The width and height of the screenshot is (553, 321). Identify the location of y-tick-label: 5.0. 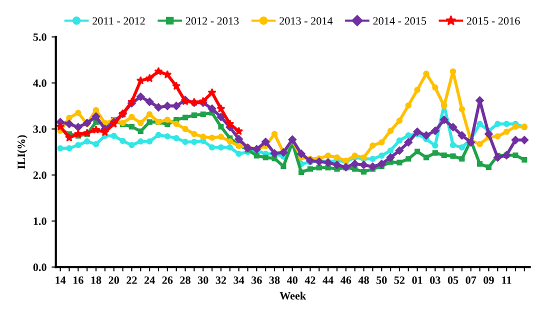
(39, 37).